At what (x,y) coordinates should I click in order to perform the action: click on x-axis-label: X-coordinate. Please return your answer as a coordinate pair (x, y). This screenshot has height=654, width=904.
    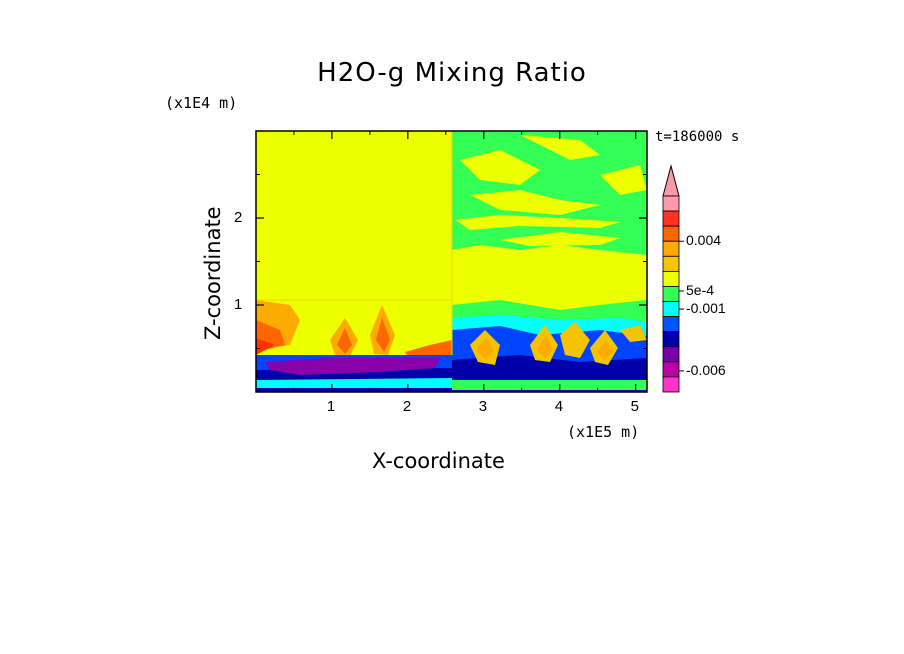
    Looking at the image, I should click on (438, 461).